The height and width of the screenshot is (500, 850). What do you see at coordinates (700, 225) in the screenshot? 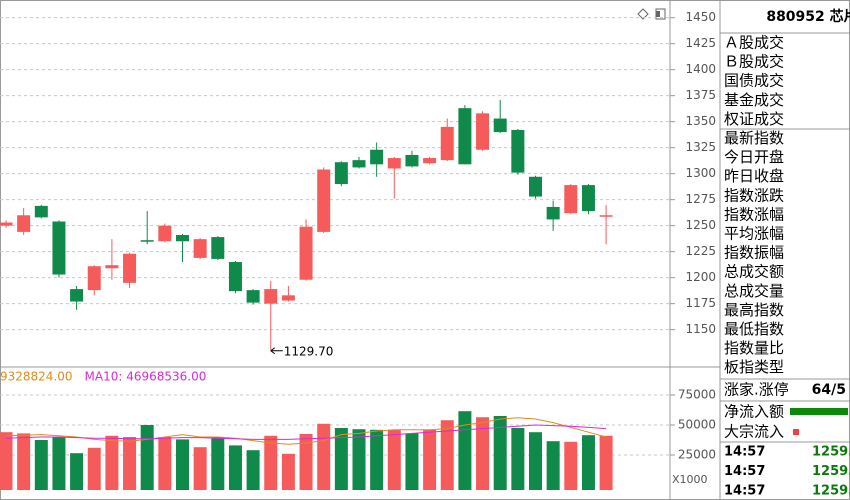
I see `y-tick-label: 1250` at bounding box center [700, 225].